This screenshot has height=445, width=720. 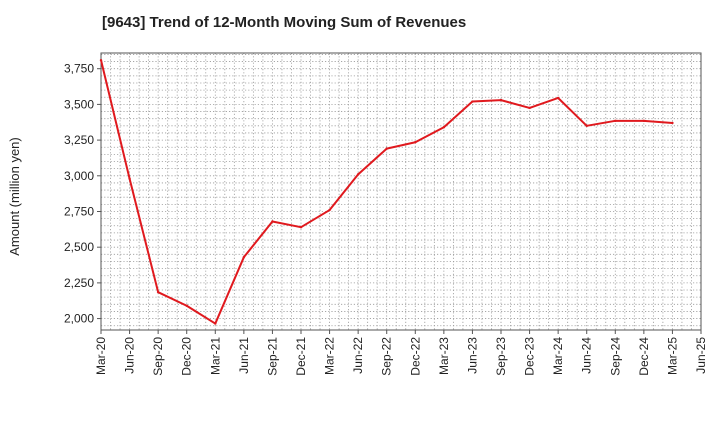 I want to click on x-tick-label: Jun-23, so click(x=472, y=355).